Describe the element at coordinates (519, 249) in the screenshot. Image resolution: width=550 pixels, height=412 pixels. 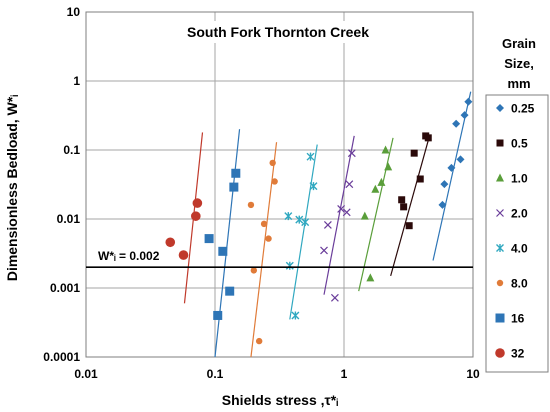
I see `legend-entry-label: 4.0` at that location.